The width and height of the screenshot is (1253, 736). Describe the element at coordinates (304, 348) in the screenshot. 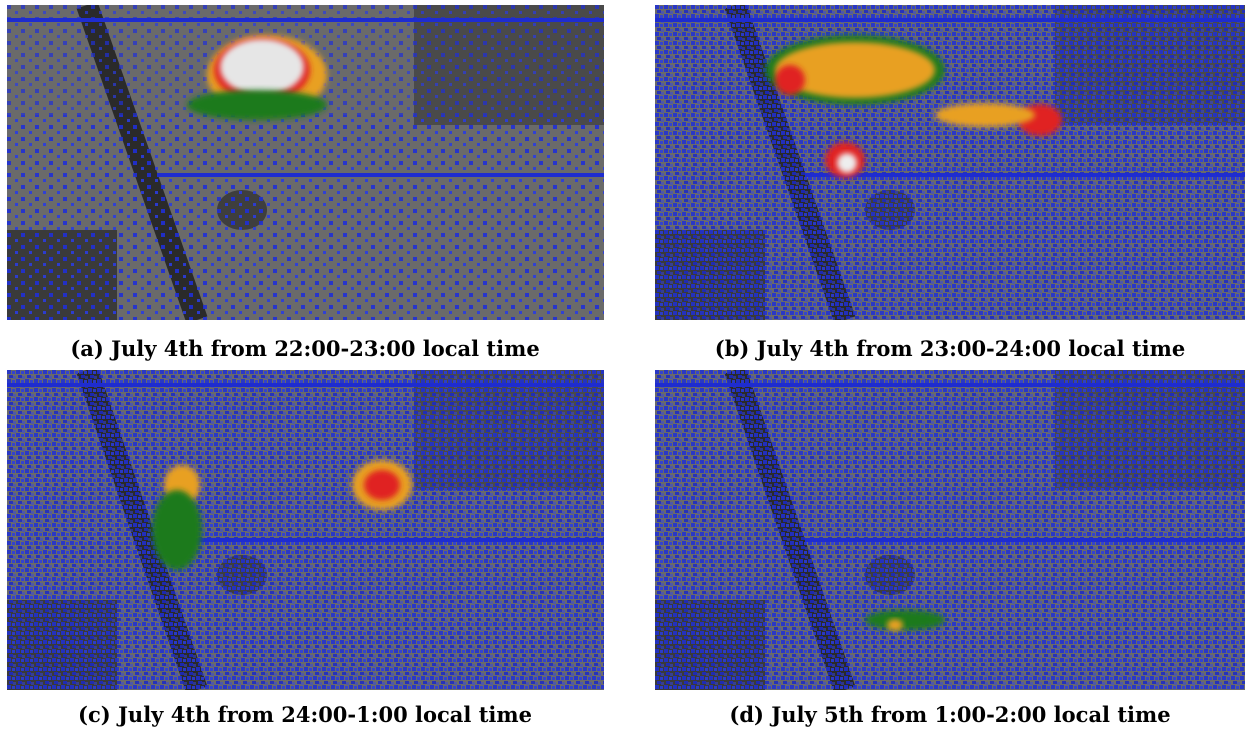

I see `caption: (a) July 4th from 22:00-23:00 local time` at that location.